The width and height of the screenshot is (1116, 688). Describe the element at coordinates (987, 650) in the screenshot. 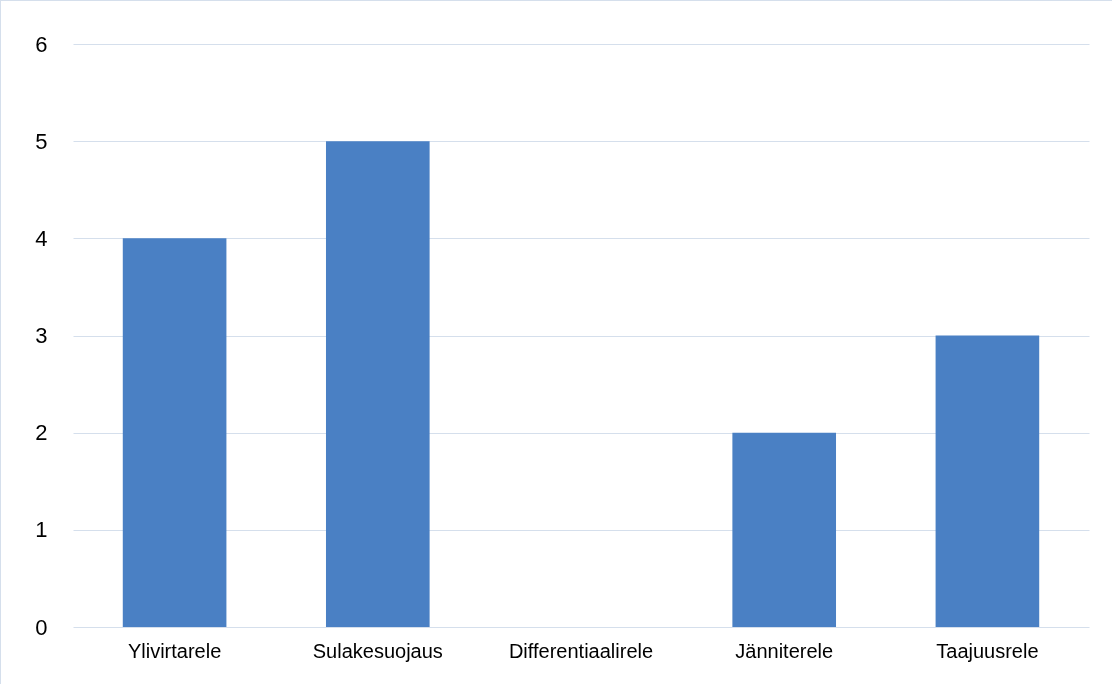

I see `x-tick-label: Taajuusrele` at that location.